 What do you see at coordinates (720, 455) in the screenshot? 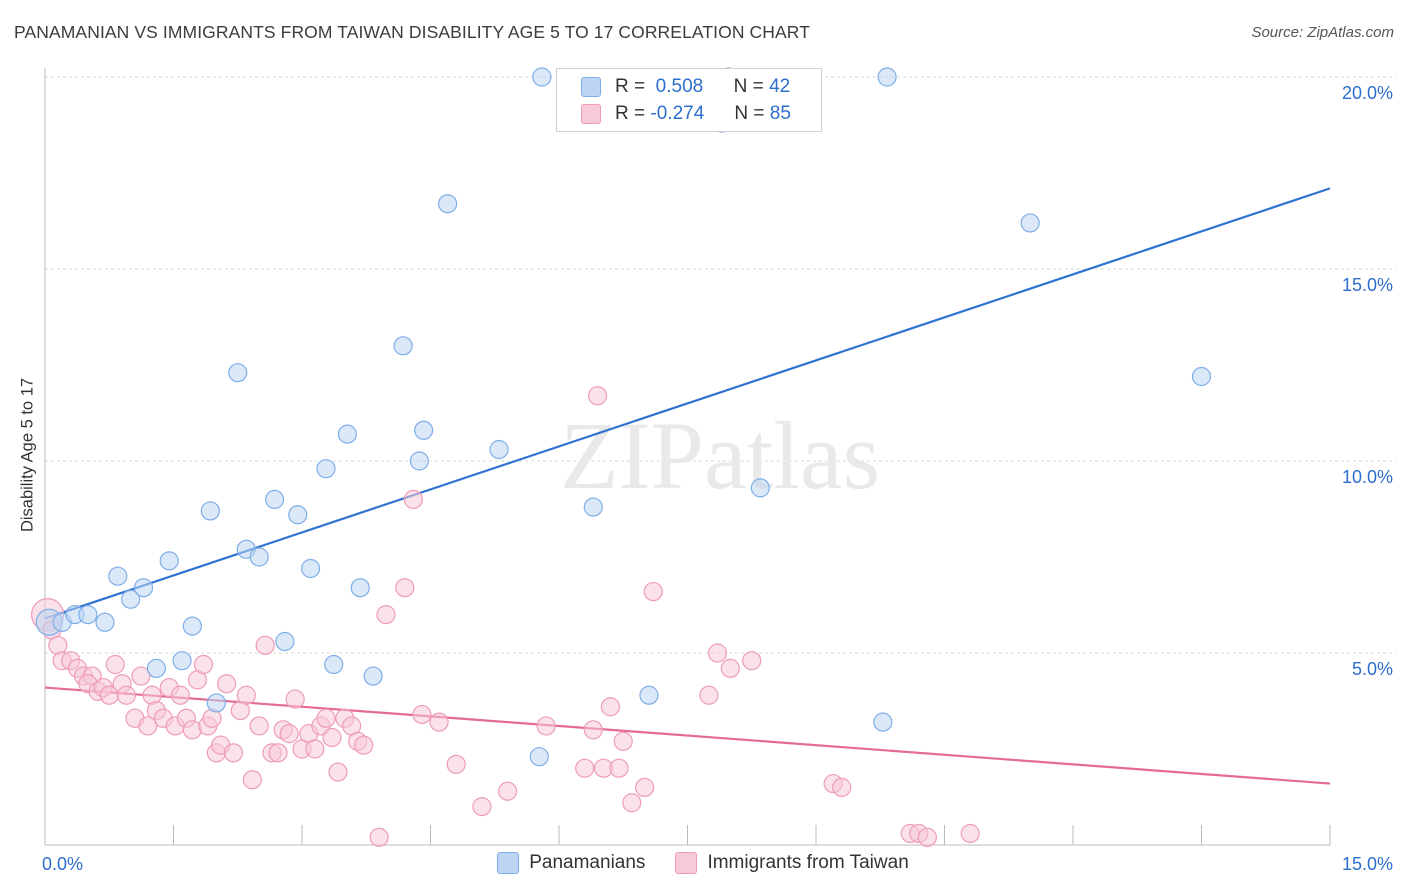
I see `watermark: ZIPatlas` at bounding box center [720, 455].